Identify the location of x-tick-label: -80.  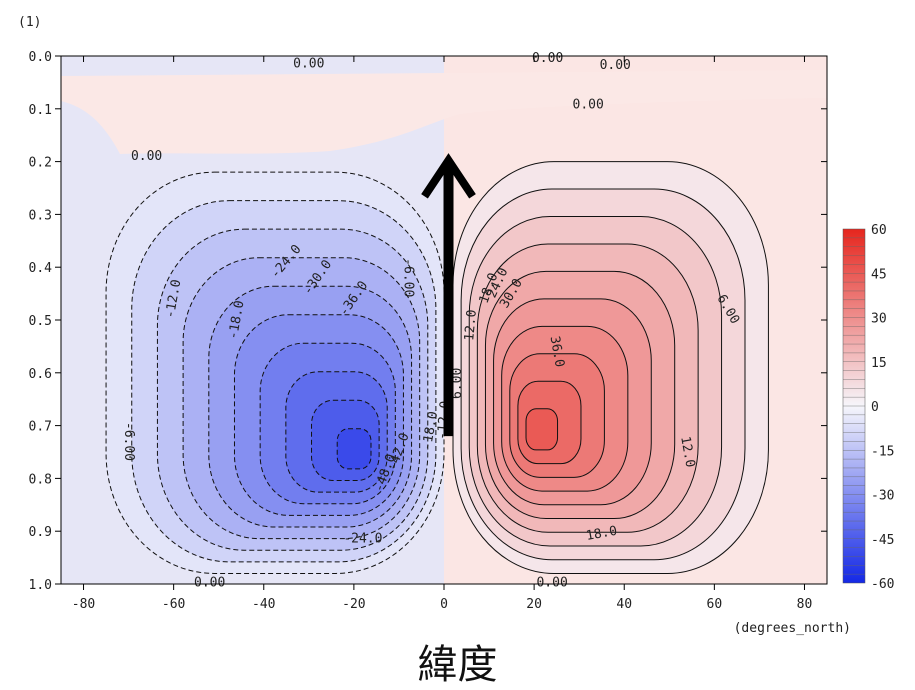
(83, 604).